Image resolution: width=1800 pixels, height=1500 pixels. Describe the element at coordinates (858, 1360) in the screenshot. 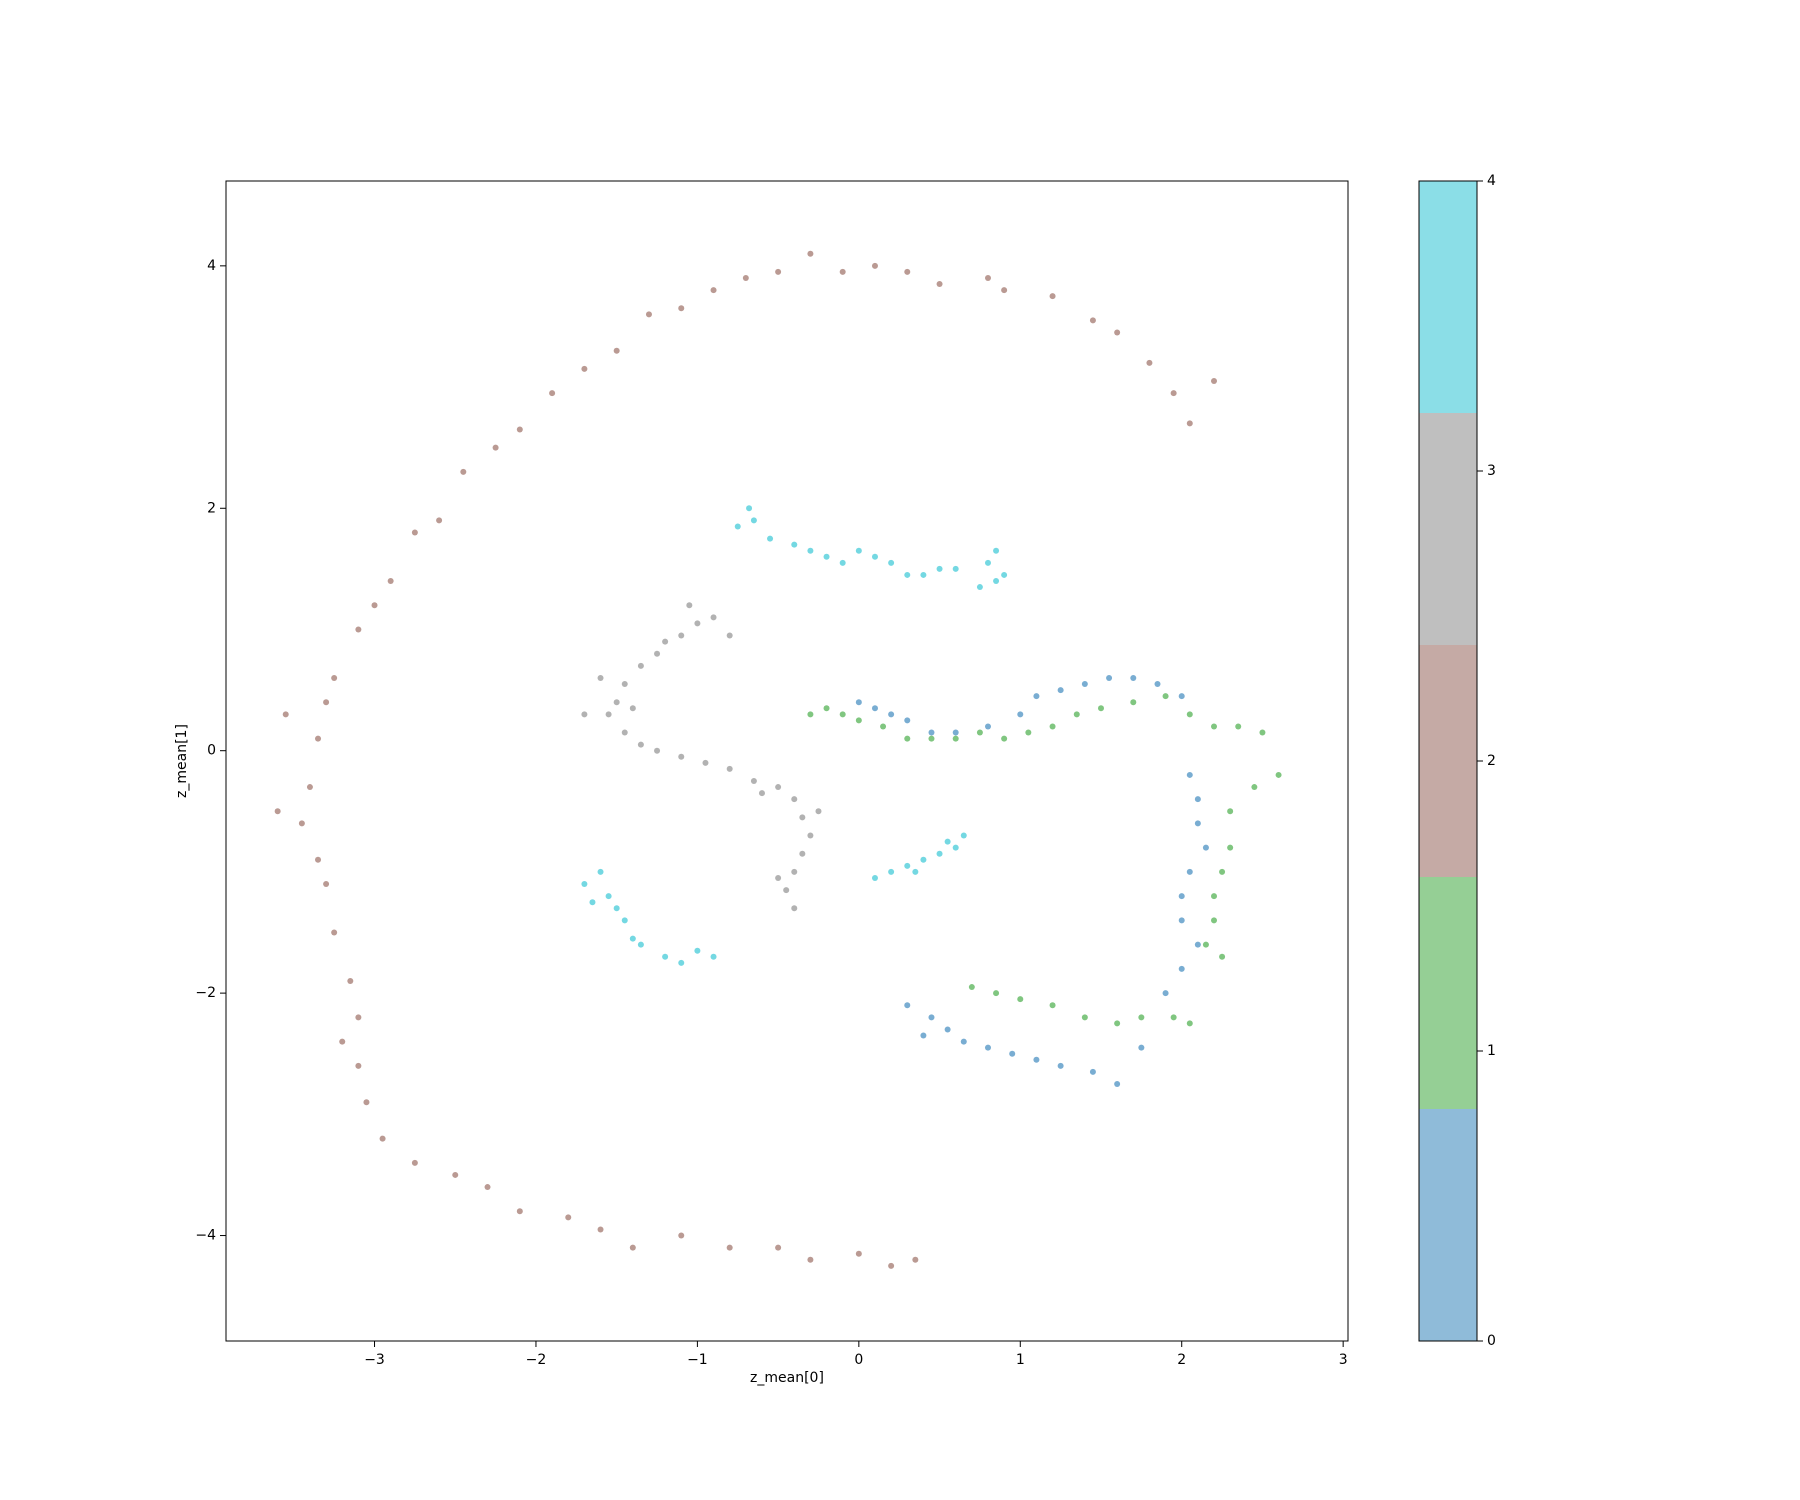

I see `x-tick-label: 0` at that location.